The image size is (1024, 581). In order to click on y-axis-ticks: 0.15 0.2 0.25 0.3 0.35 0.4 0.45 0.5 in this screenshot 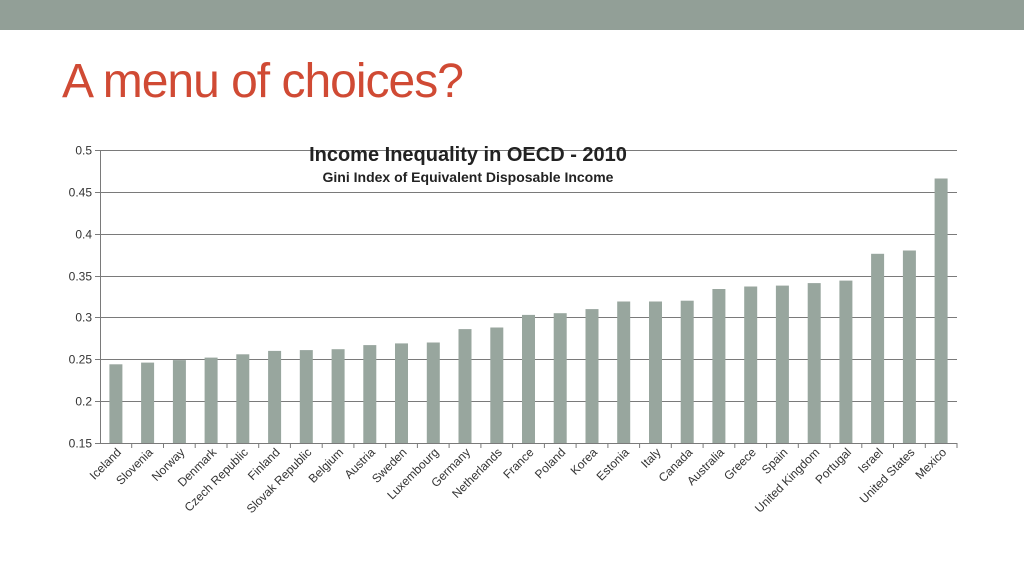, I will do `click(84, 297)`.